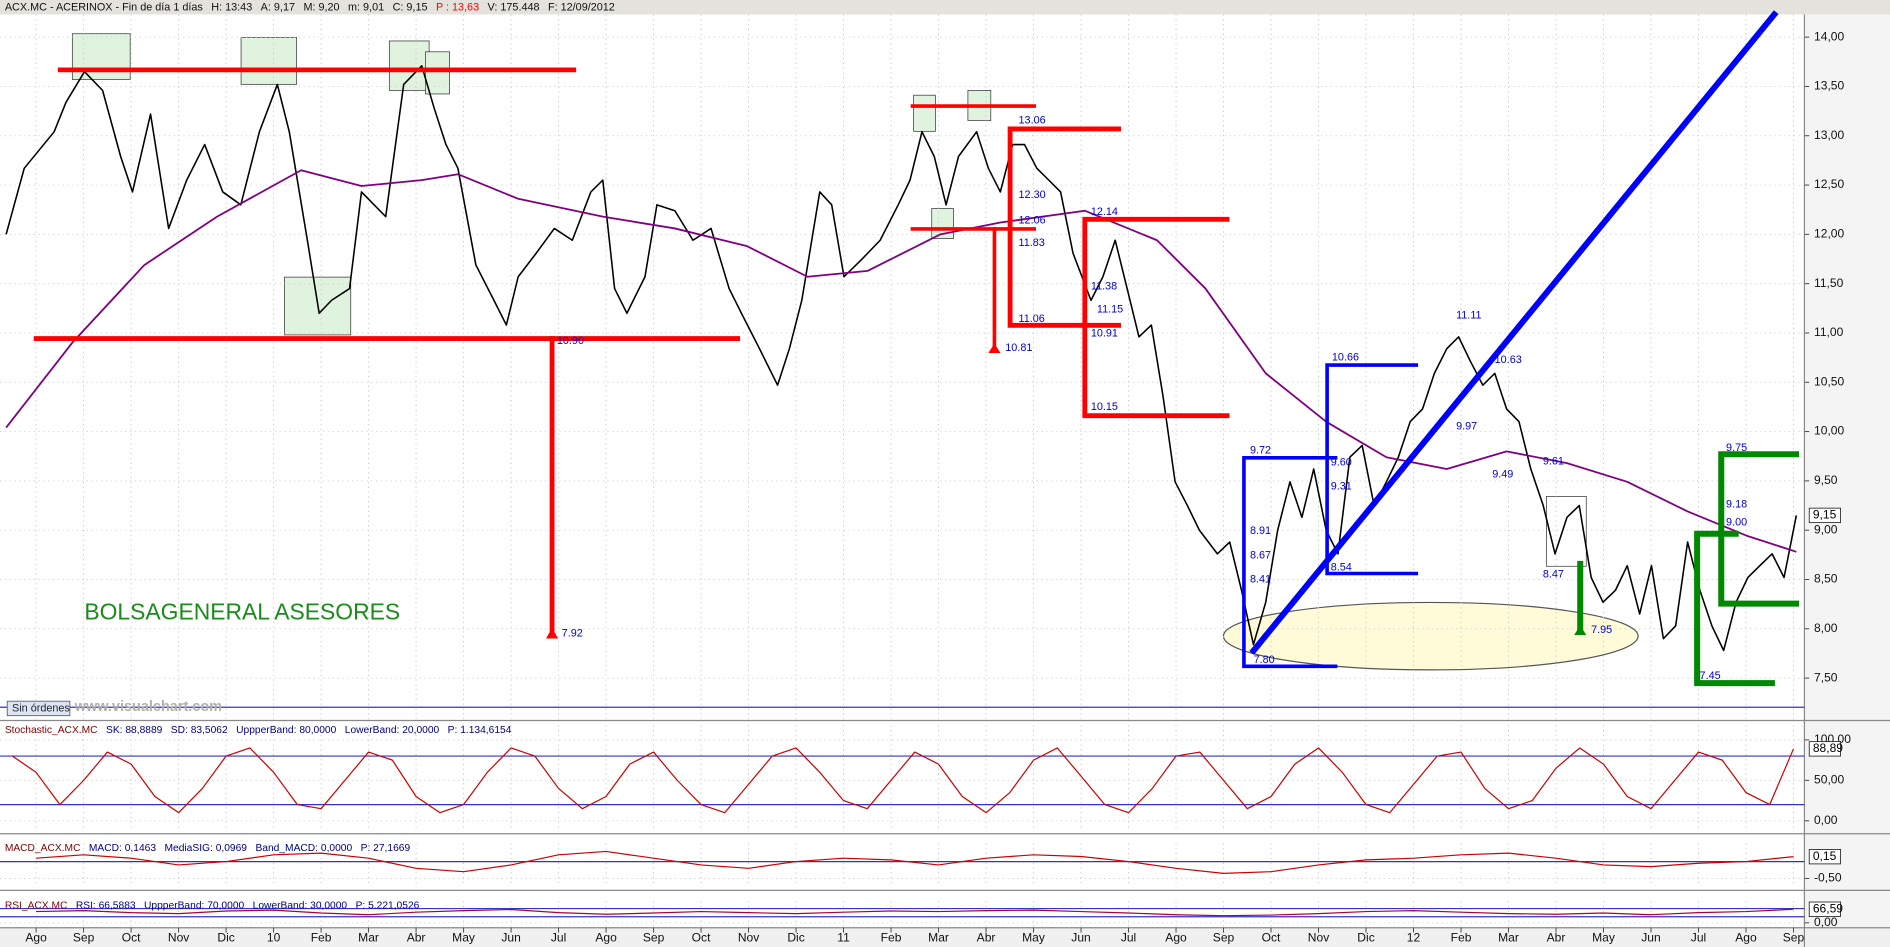  What do you see at coordinates (1018, 348) in the screenshot?
I see `level-annotation: 10.81` at bounding box center [1018, 348].